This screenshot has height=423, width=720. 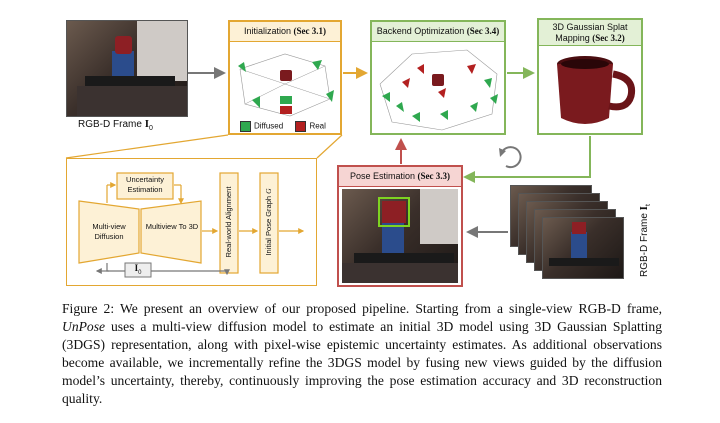 What do you see at coordinates (483, 31) in the screenshot?
I see `backend-ref: (Sec 3.4)` at bounding box center [483, 31].